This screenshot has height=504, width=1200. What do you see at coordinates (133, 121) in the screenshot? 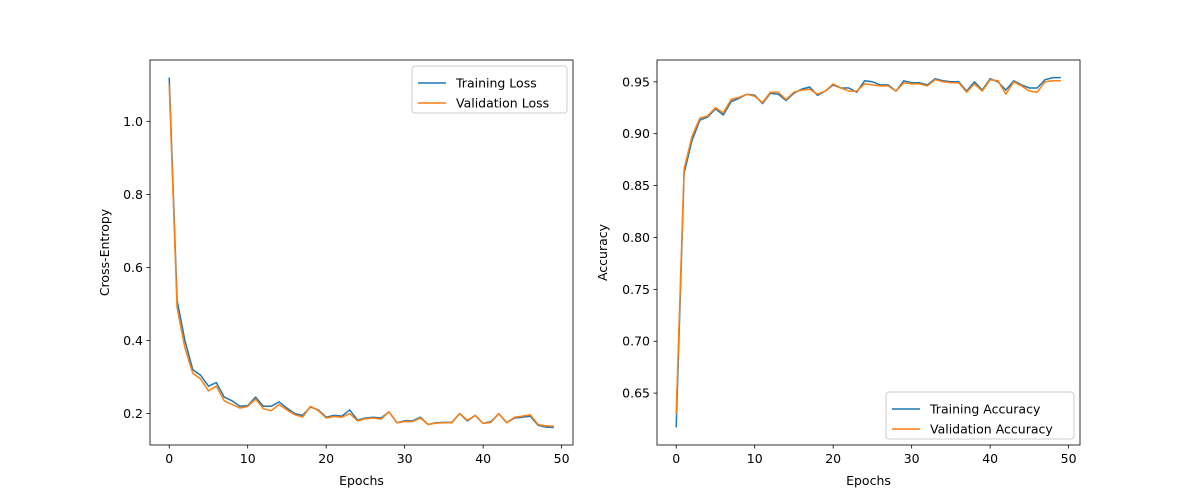
I see `y-tick-label: 1.0` at bounding box center [133, 121].